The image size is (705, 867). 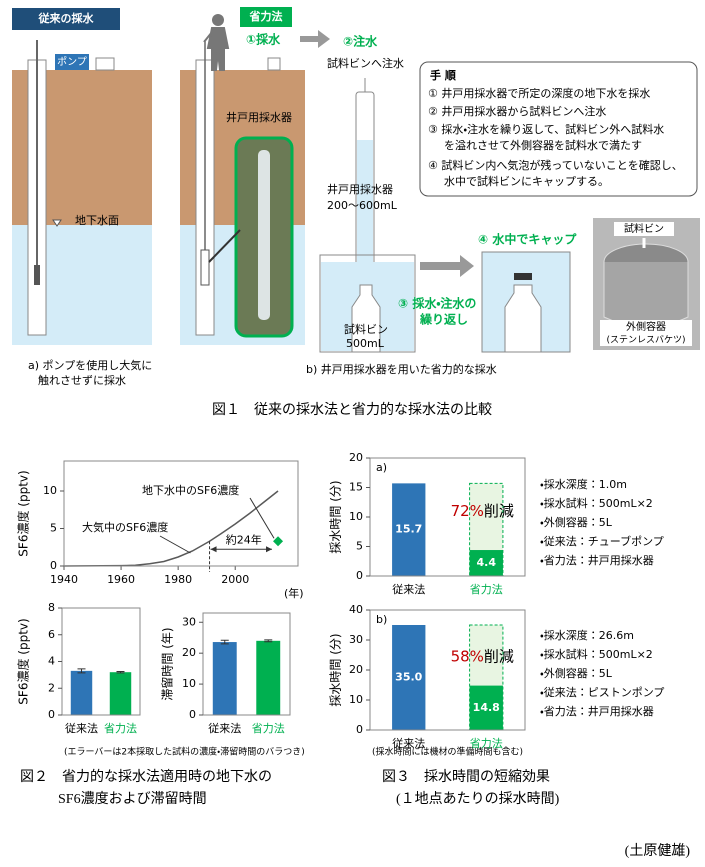 I want to click on sampler-label: 井戸用採水器, so click(x=259, y=117).